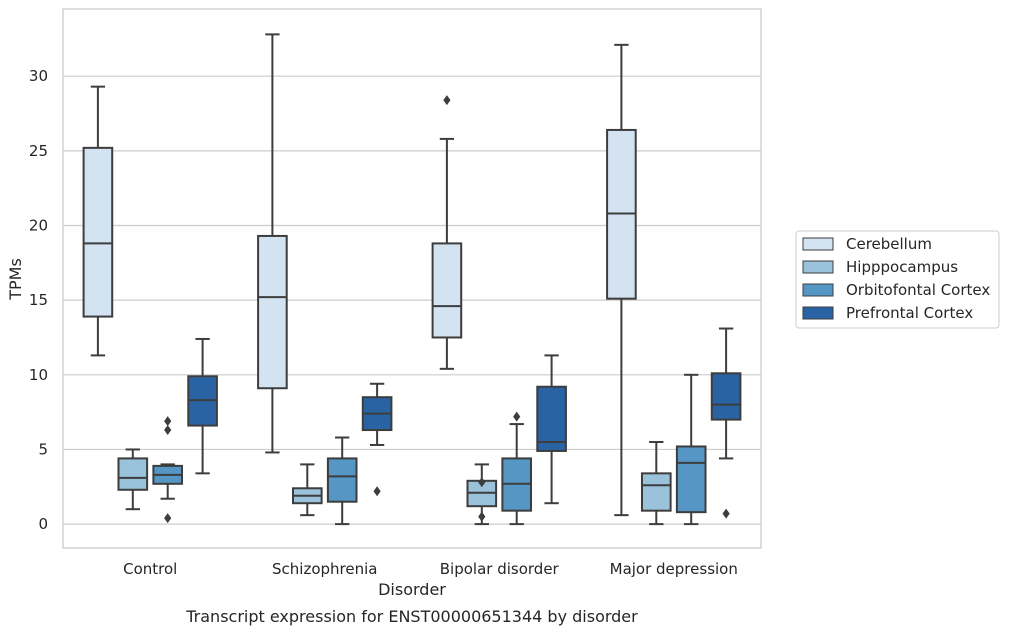 This screenshot has height=634, width=1009. I want to click on x-tick-label: Schizophrenia, so click(324, 569).